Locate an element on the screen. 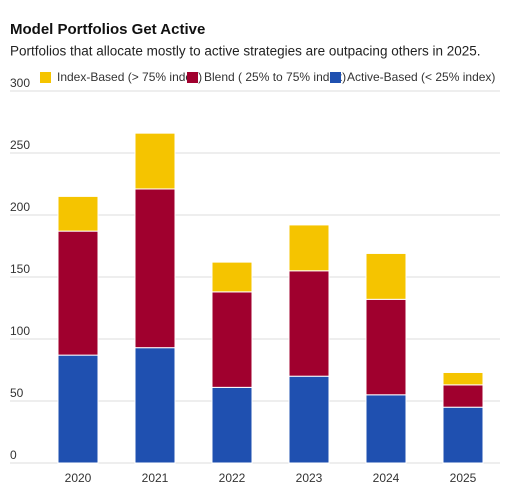 This screenshot has height=500, width=512. x-tick-label: 2021 is located at coordinates (155, 478).